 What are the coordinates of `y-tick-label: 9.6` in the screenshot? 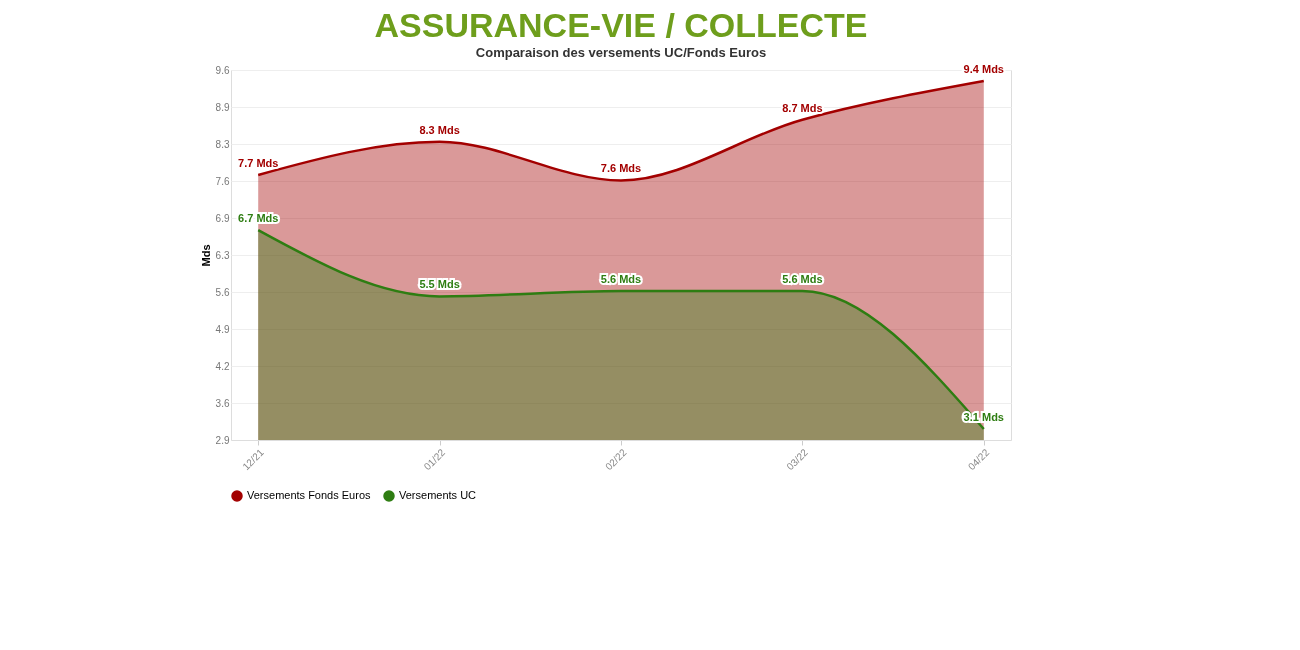 It's located at (222, 70).